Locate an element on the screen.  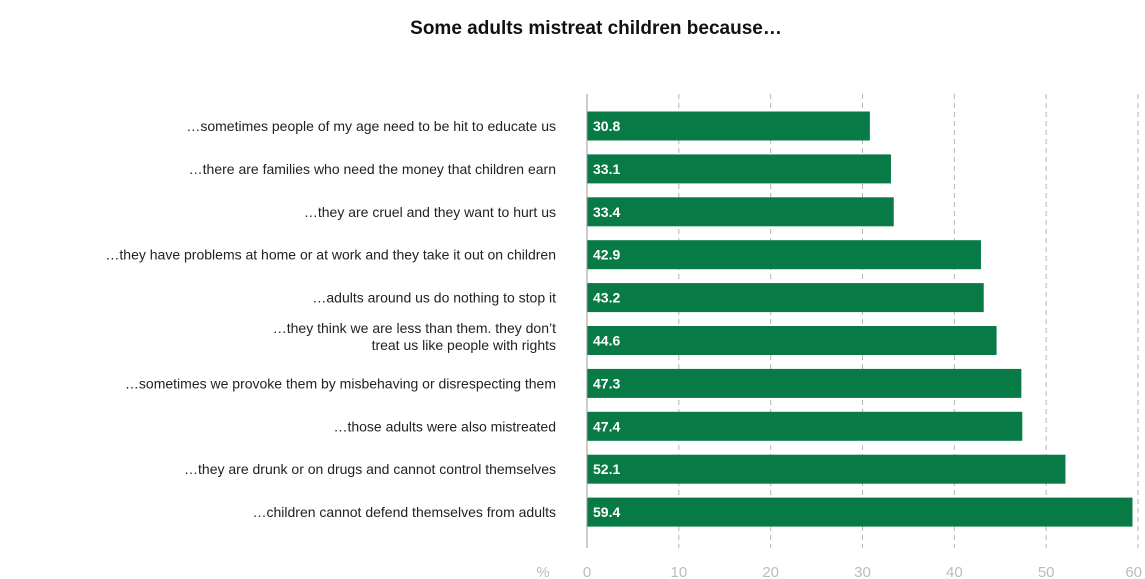
category-label-line: …those adults were also mistreated is located at coordinates (444, 426).